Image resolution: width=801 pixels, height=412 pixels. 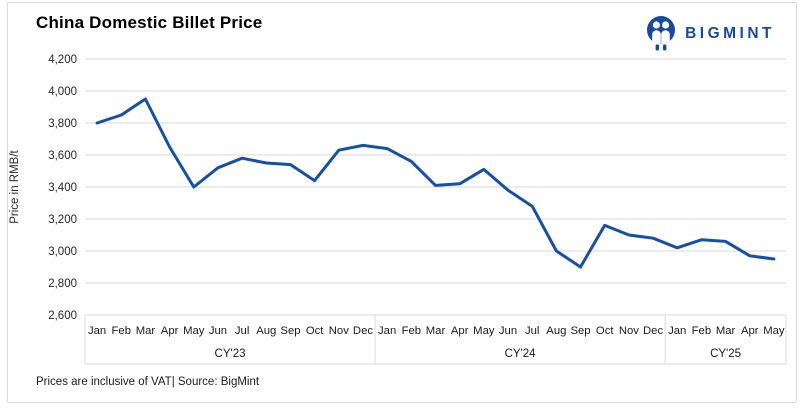 What do you see at coordinates (521, 354) in the screenshot?
I see `year-label: CY'24` at bounding box center [521, 354].